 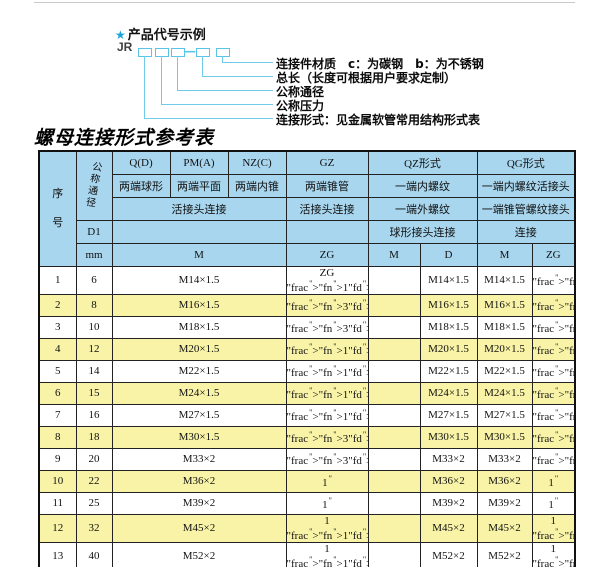 What do you see at coordinates (57, 554) in the screenshot?
I see `cell-seq: 13` at bounding box center [57, 554].